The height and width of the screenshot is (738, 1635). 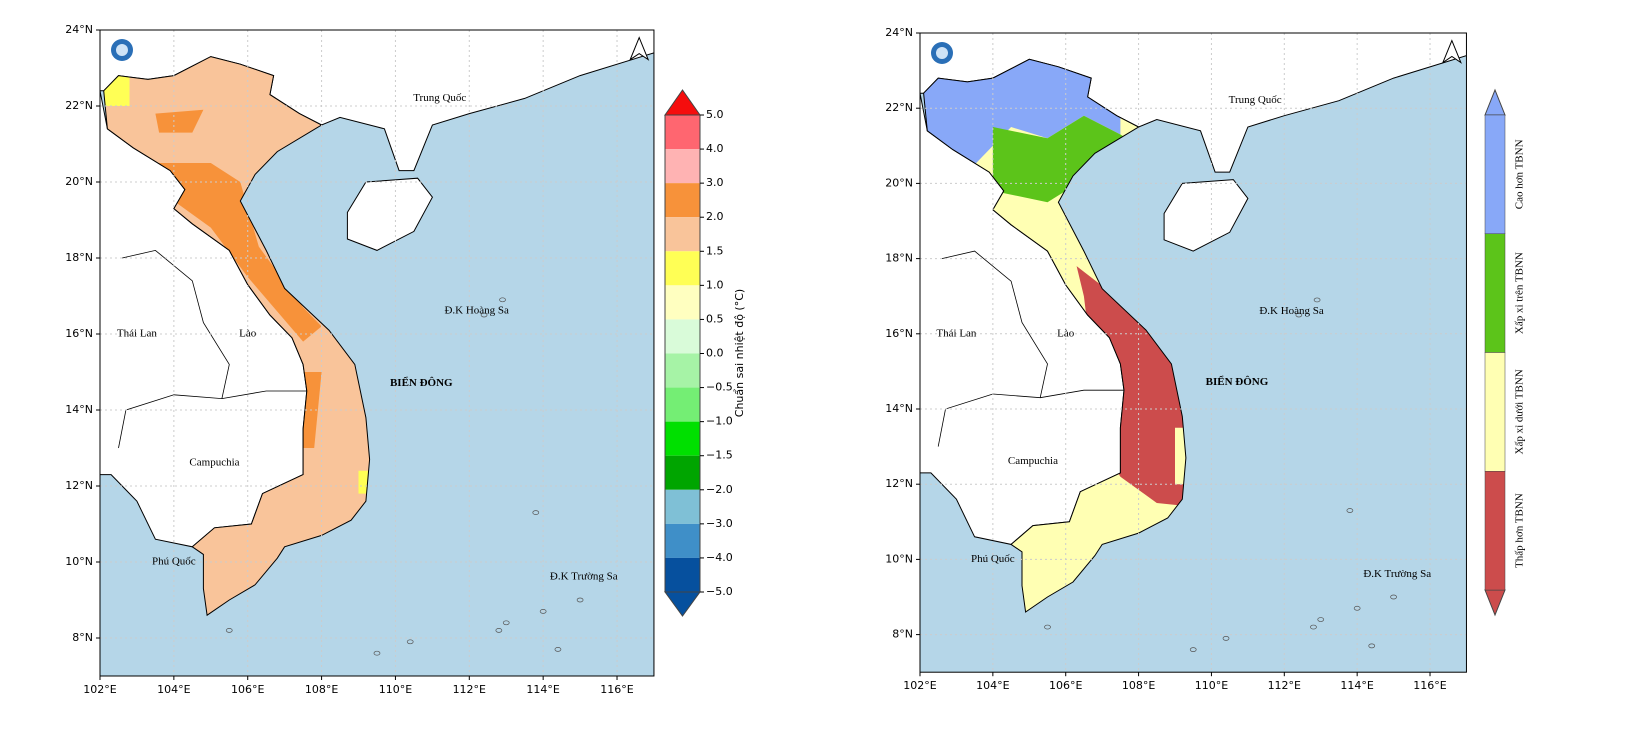 What do you see at coordinates (1255, 100) in the screenshot?
I see `place-label: Trung Quốc` at bounding box center [1255, 100].